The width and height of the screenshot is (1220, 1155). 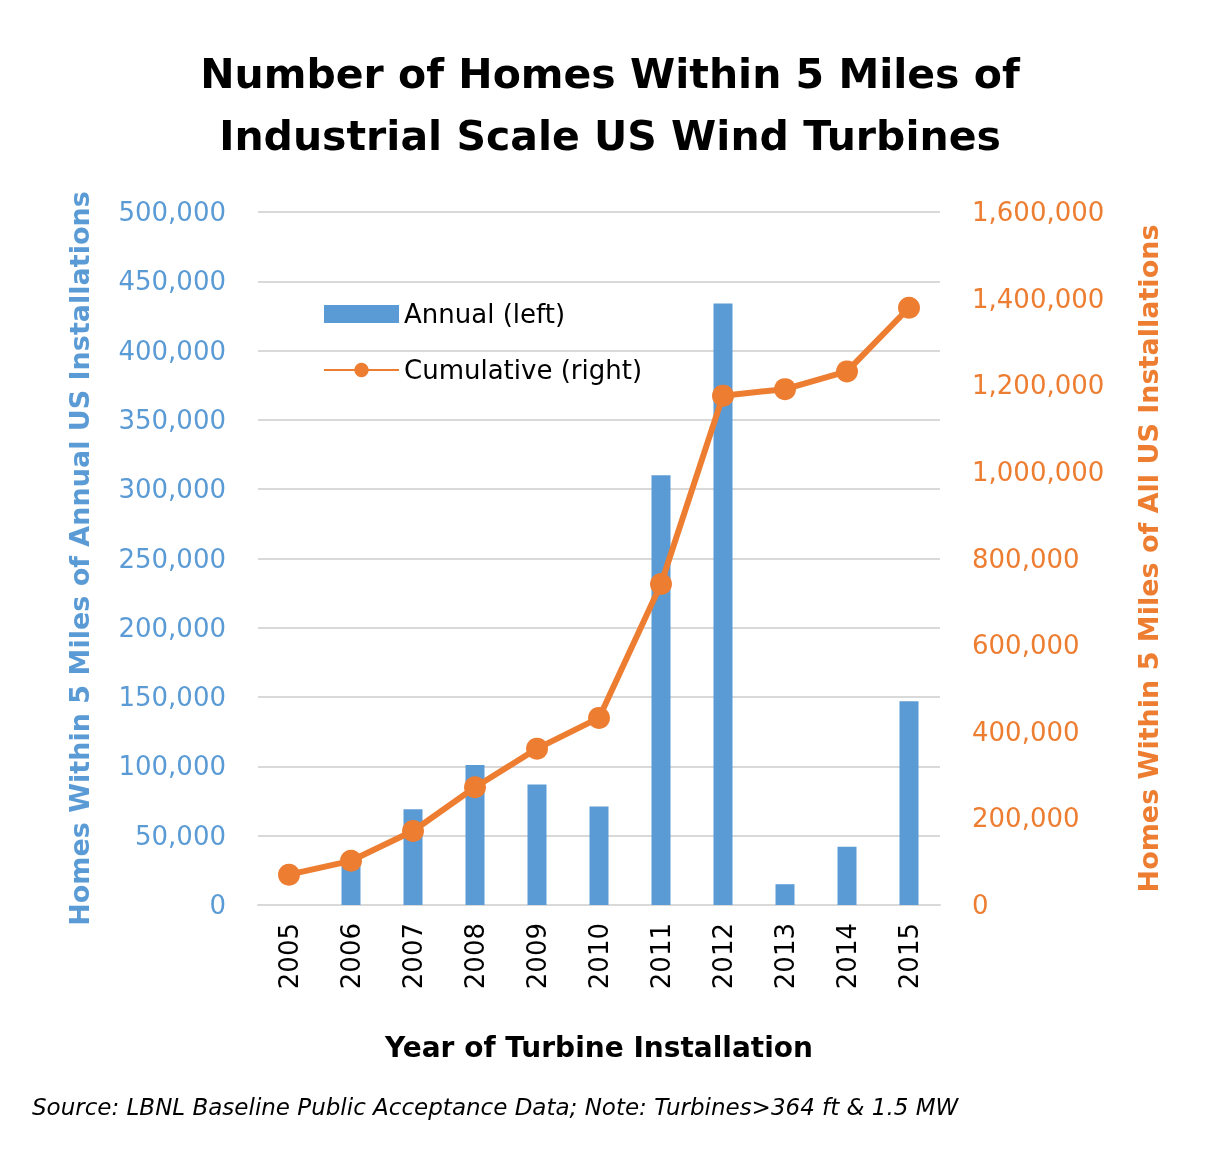 What do you see at coordinates (1038, 471) in the screenshot?
I see `y2-tick-label: 1,000,000` at bounding box center [1038, 471].